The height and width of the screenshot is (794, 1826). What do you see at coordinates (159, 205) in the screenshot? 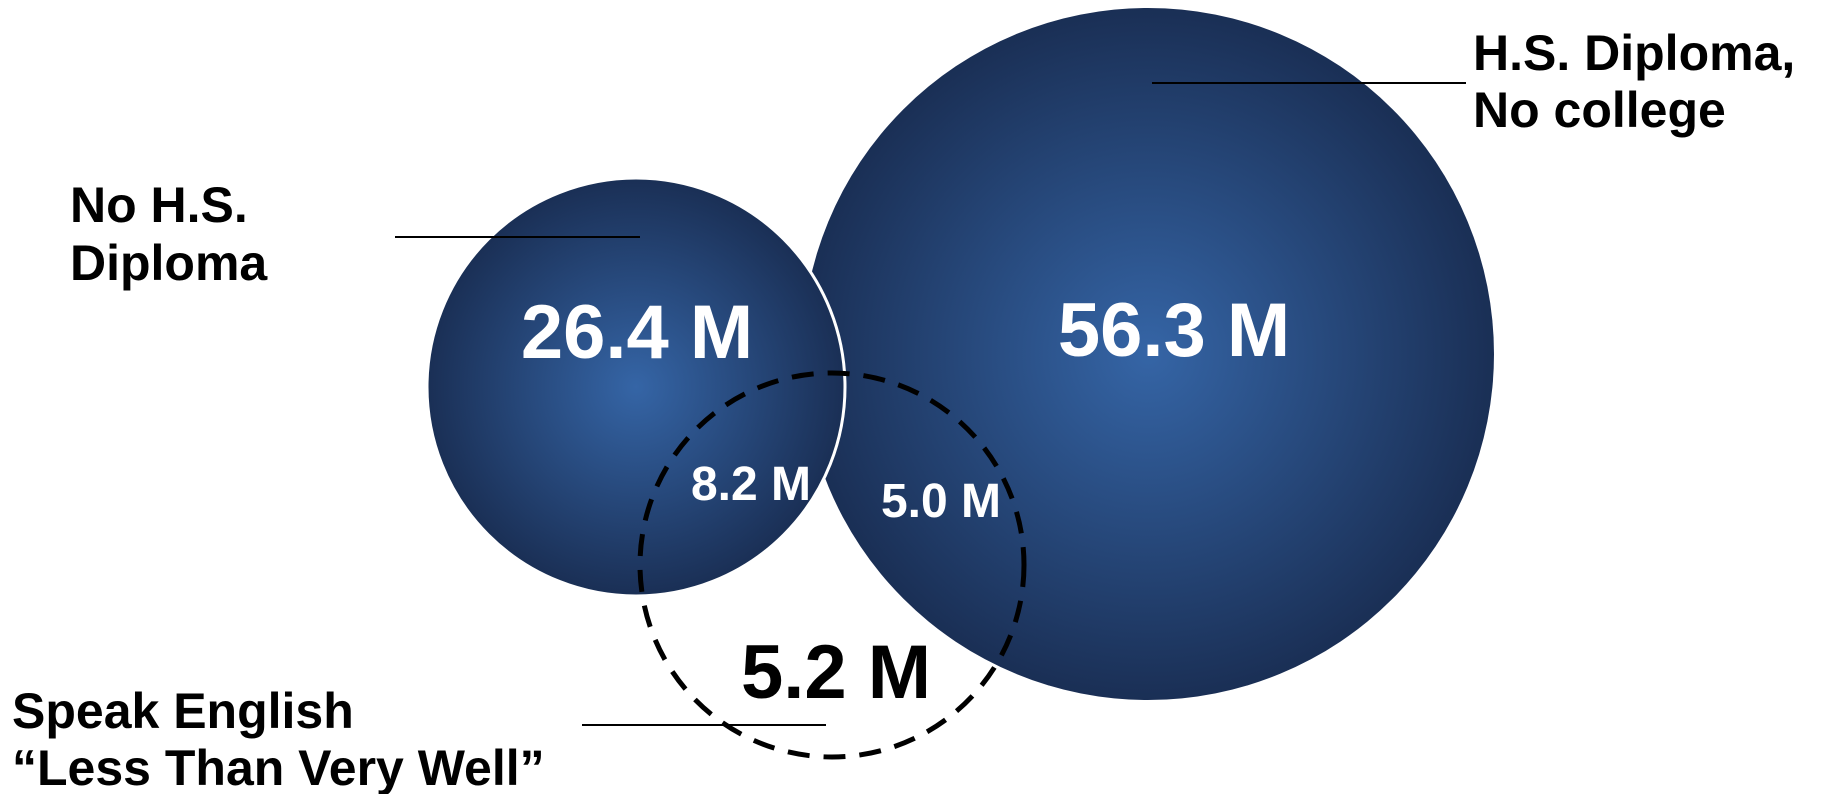
I see `no-hs-label-line-1: No H.S.` at bounding box center [159, 205].